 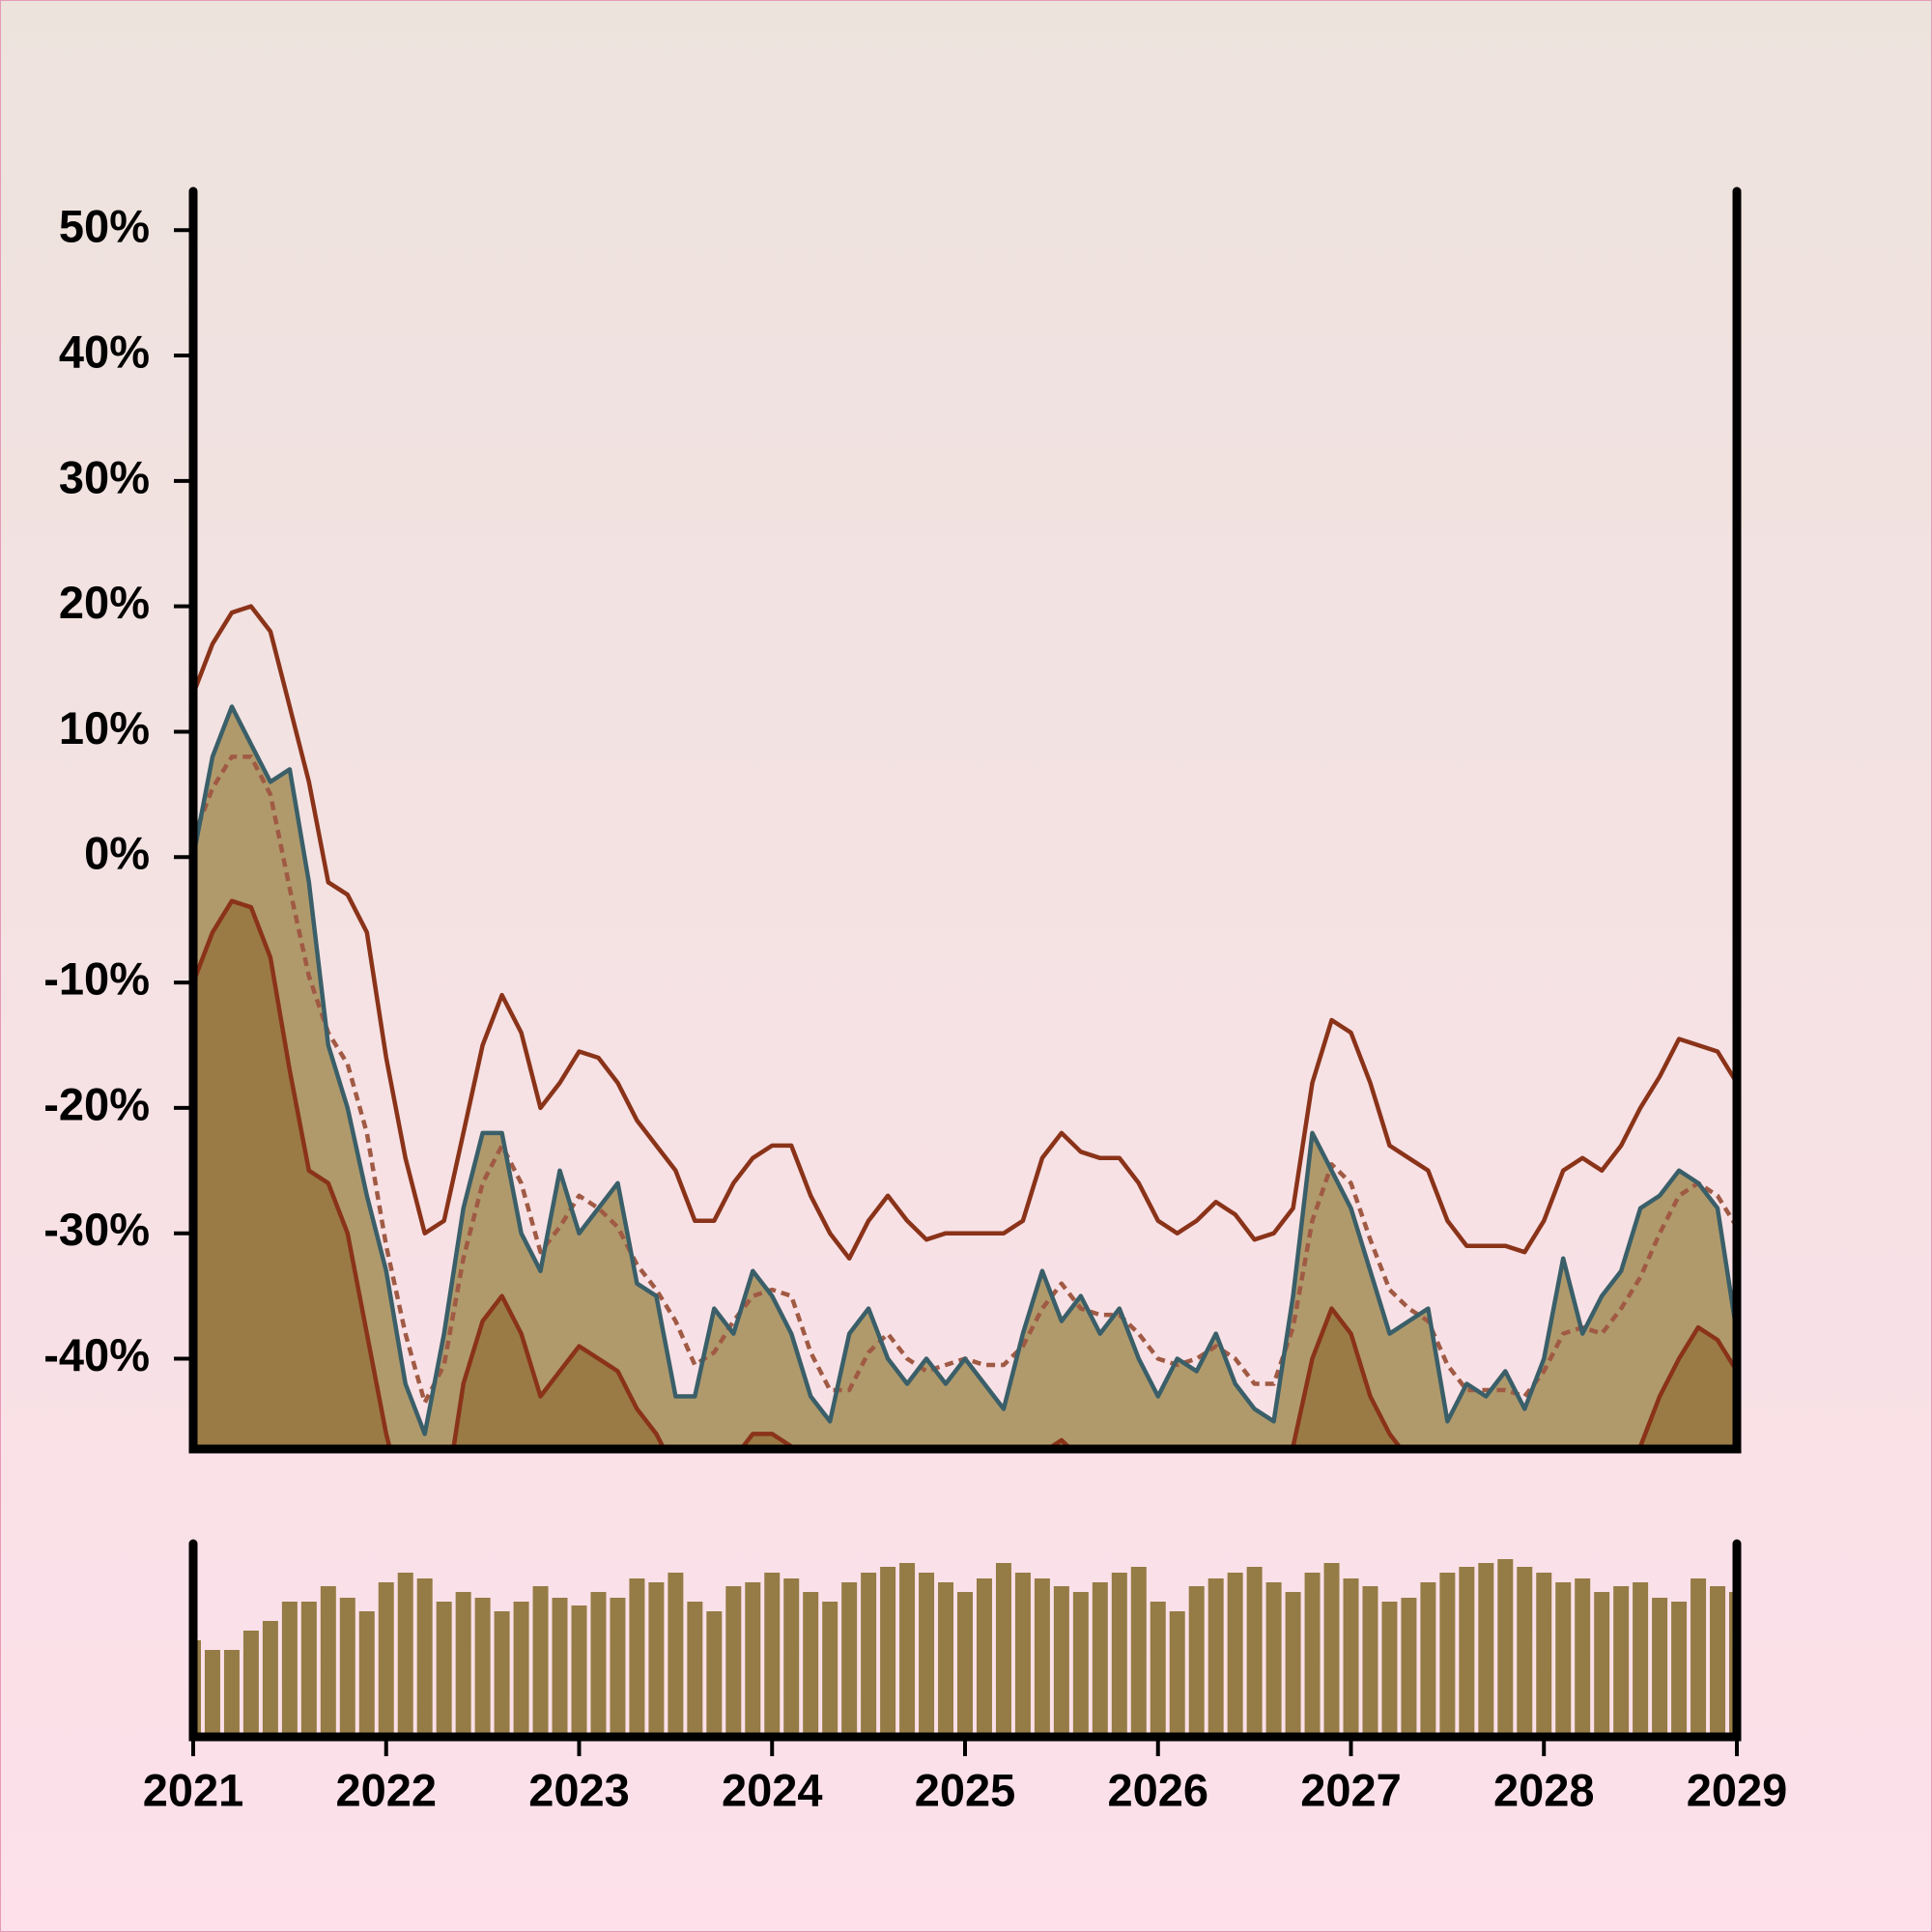 What do you see at coordinates (104, 476) in the screenshot?
I see `y-tick-label: 30%` at bounding box center [104, 476].